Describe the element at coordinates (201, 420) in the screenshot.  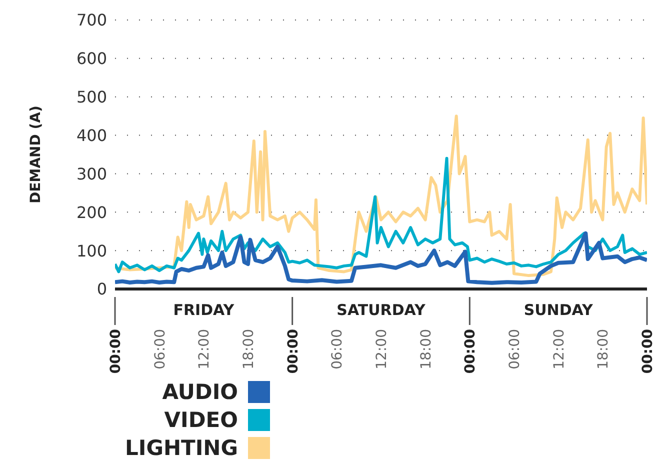
I see `legend-label: VIDEO` at that location.